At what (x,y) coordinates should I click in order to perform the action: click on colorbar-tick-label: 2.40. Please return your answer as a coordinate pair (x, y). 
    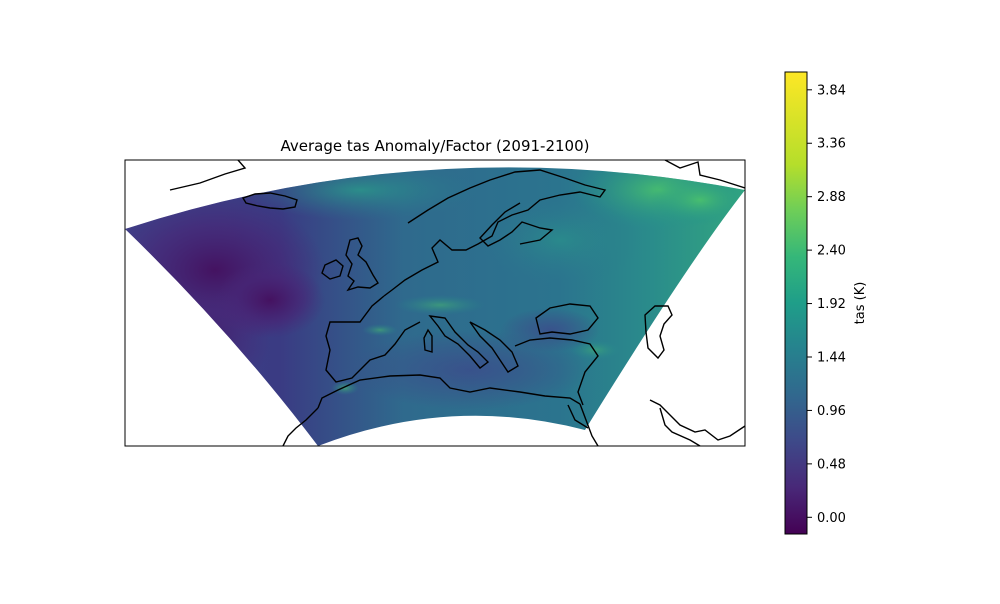
    Looking at the image, I should click on (831, 251).